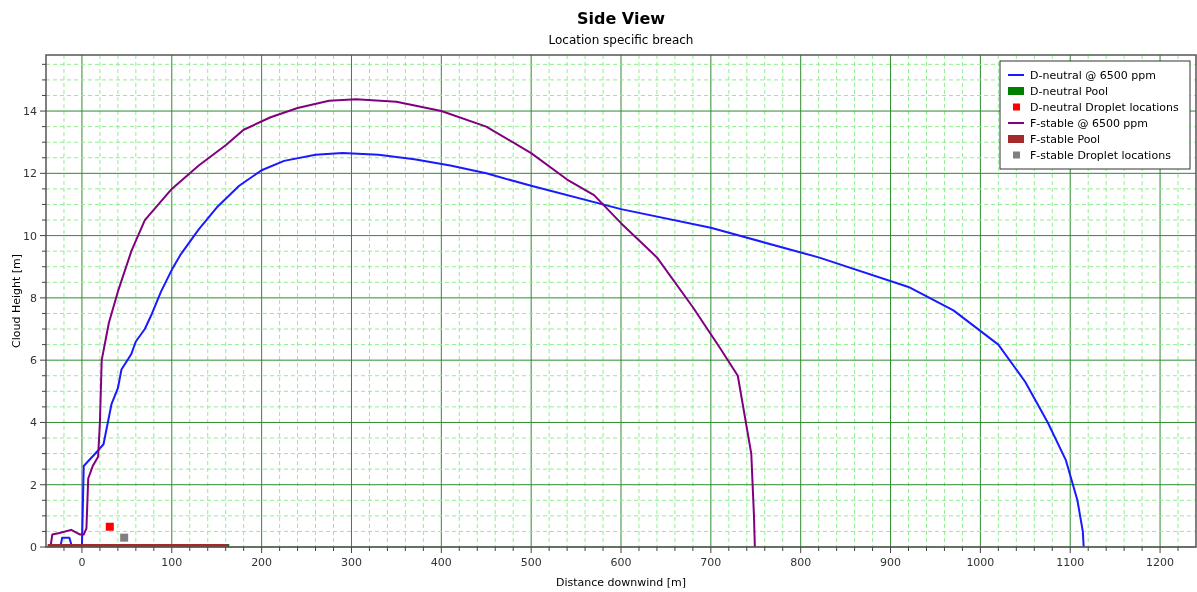 This screenshot has width=1197, height=592. What do you see at coordinates (33, 485) in the screenshot?
I see `y-tick-label: 2` at bounding box center [33, 485].